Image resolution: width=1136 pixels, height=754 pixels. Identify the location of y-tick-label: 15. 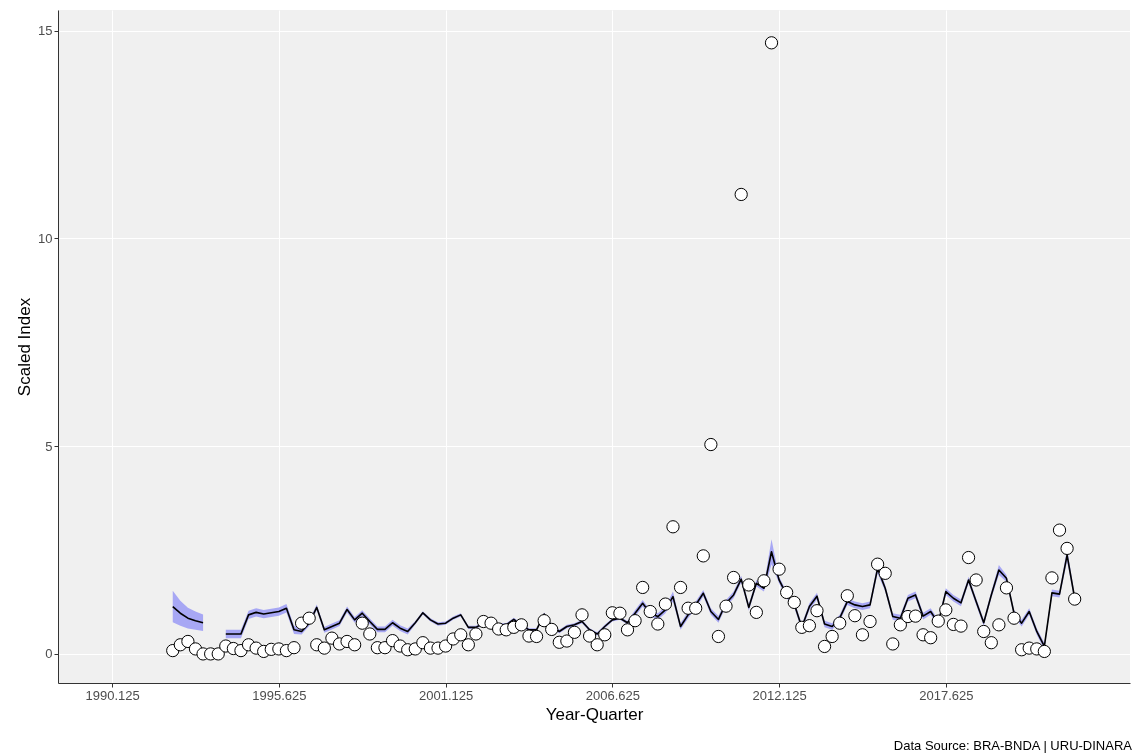
(45, 31).